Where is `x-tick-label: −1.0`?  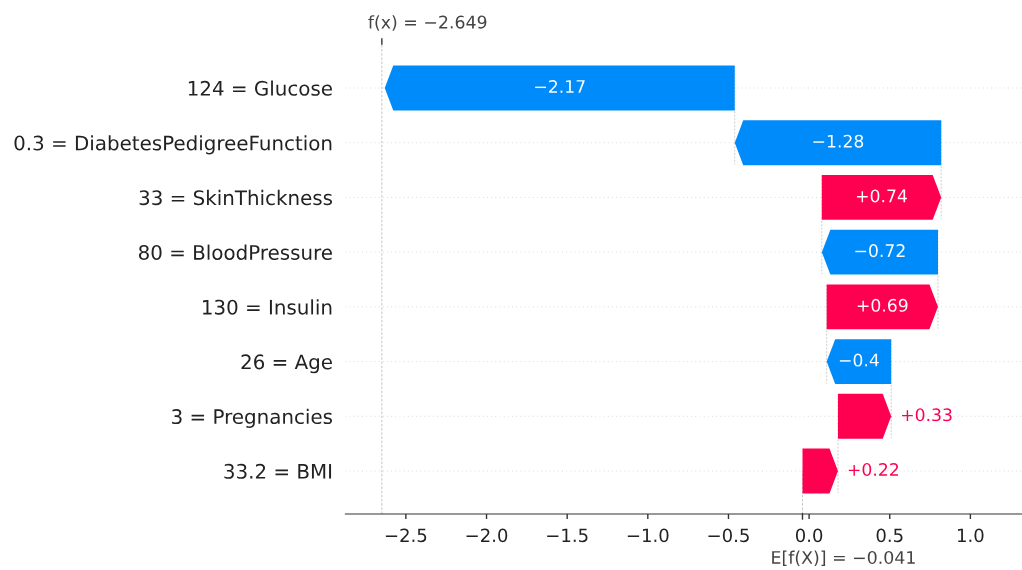
x-tick-label: −1.0 is located at coordinates (648, 535).